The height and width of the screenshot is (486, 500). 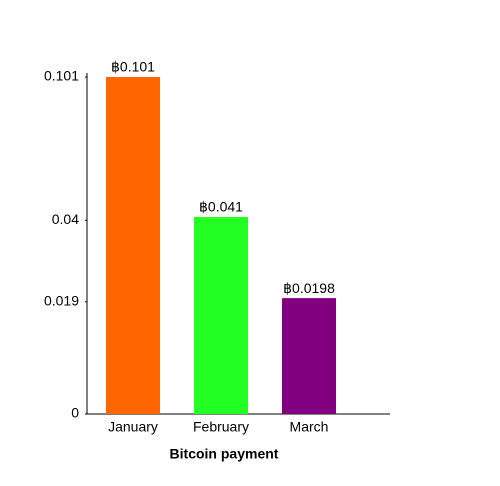 What do you see at coordinates (221, 207) in the screenshot?
I see `value-label: ฿0.041` at bounding box center [221, 207].